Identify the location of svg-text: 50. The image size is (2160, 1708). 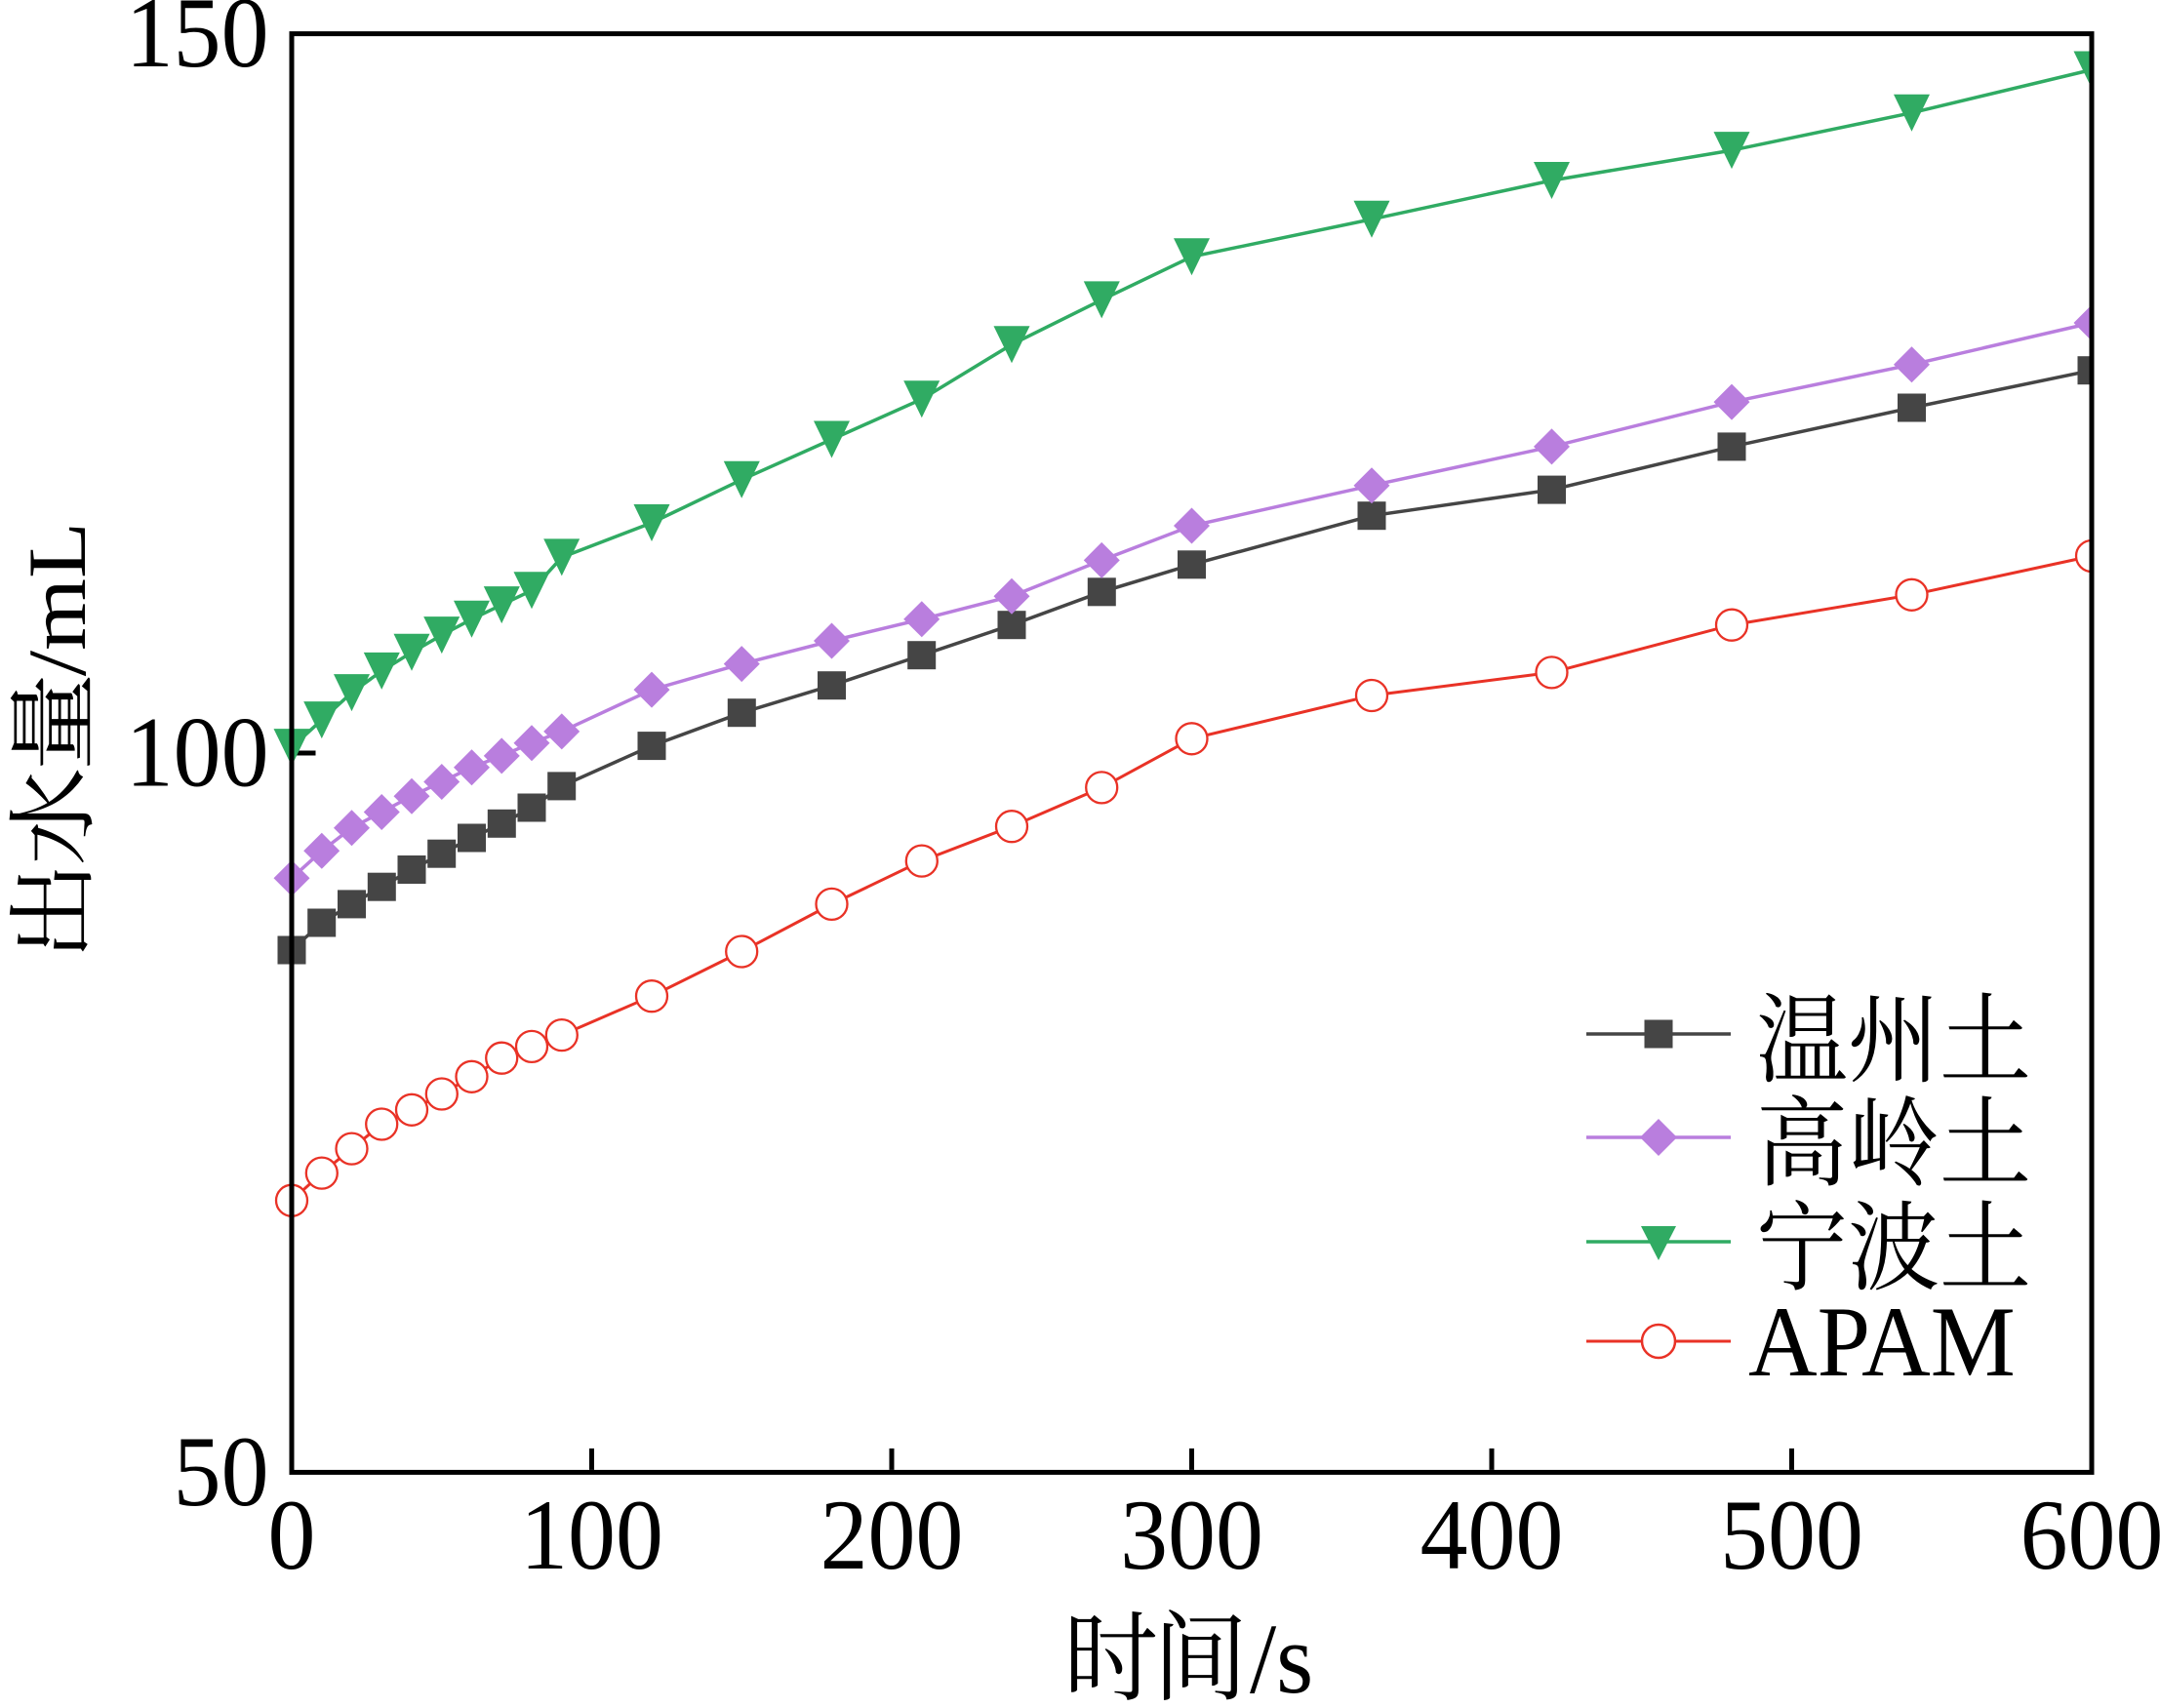
(221, 1471).